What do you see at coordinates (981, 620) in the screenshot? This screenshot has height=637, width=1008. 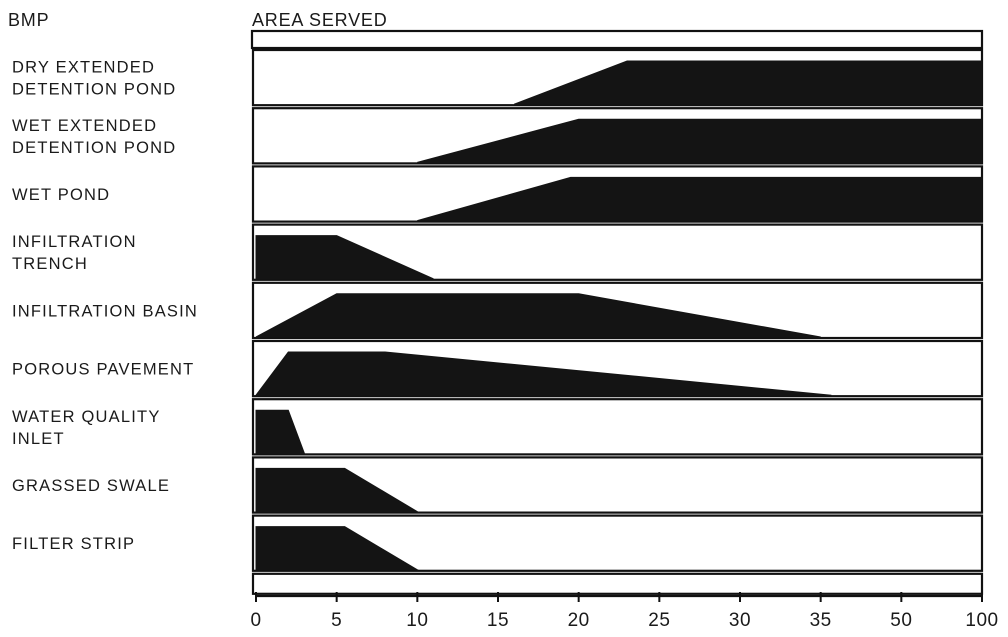 I see `x-tick-label: 100` at bounding box center [981, 620].